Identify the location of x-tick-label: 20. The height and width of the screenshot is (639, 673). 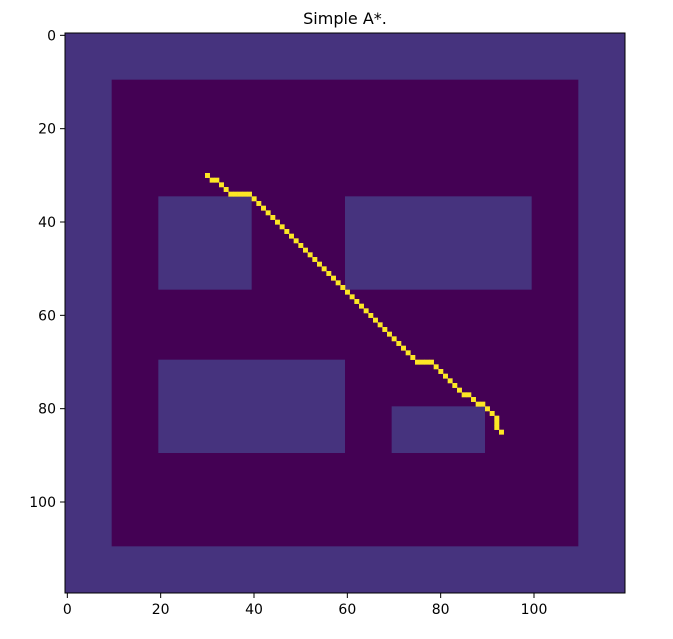
(161, 610).